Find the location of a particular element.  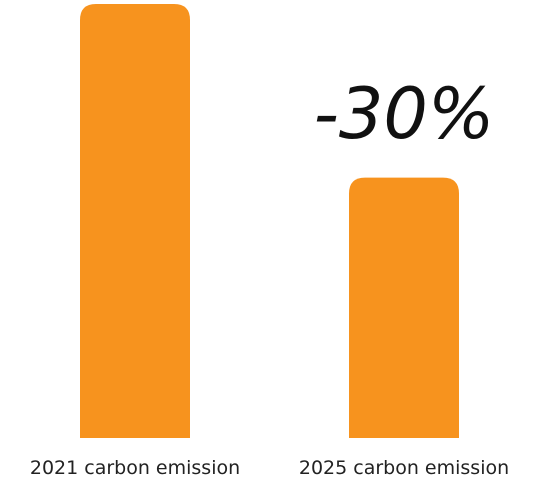

annotation-label: -30% is located at coordinates (404, 114).